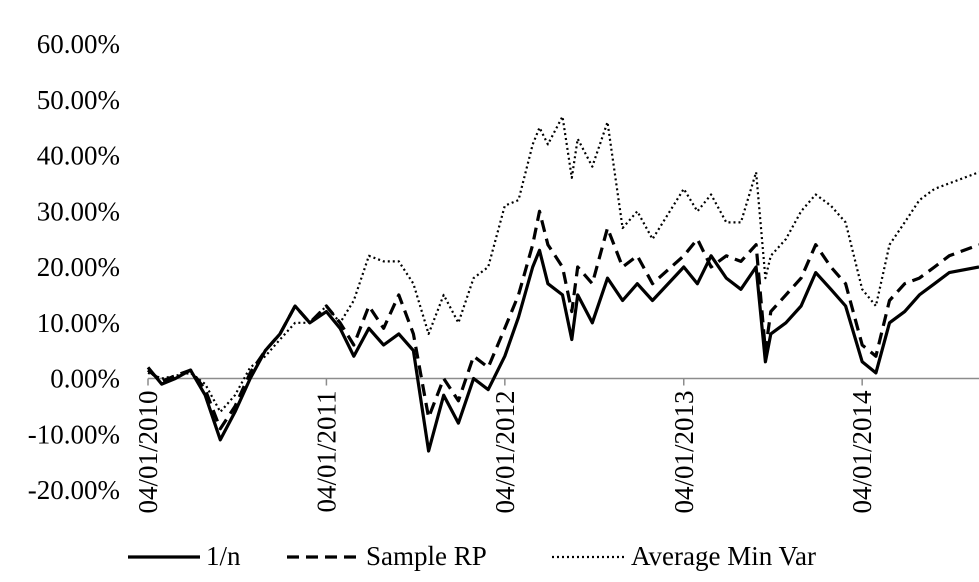 Image resolution: width=979 pixels, height=582 pixels. I want to click on x-tick-label: 04/01/2013, so click(684, 452).